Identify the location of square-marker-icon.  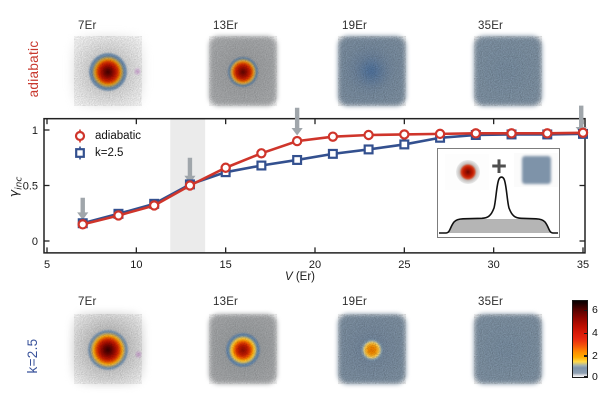
(80, 152).